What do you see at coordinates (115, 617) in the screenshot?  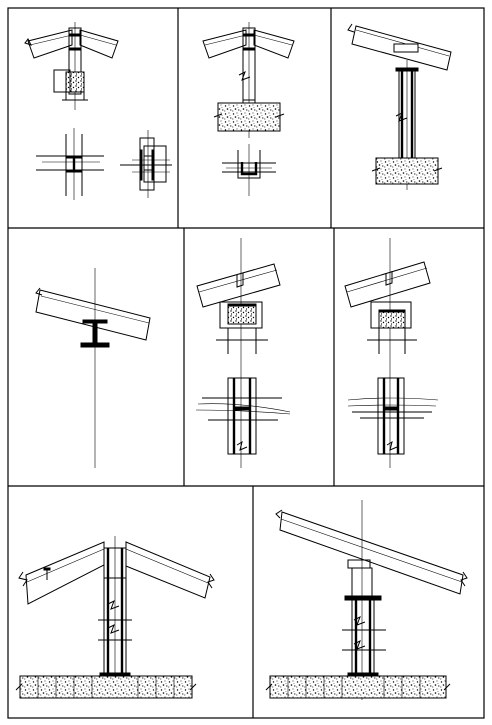 I see `panel-7-portal-knee-footing` at bounding box center [115, 617].